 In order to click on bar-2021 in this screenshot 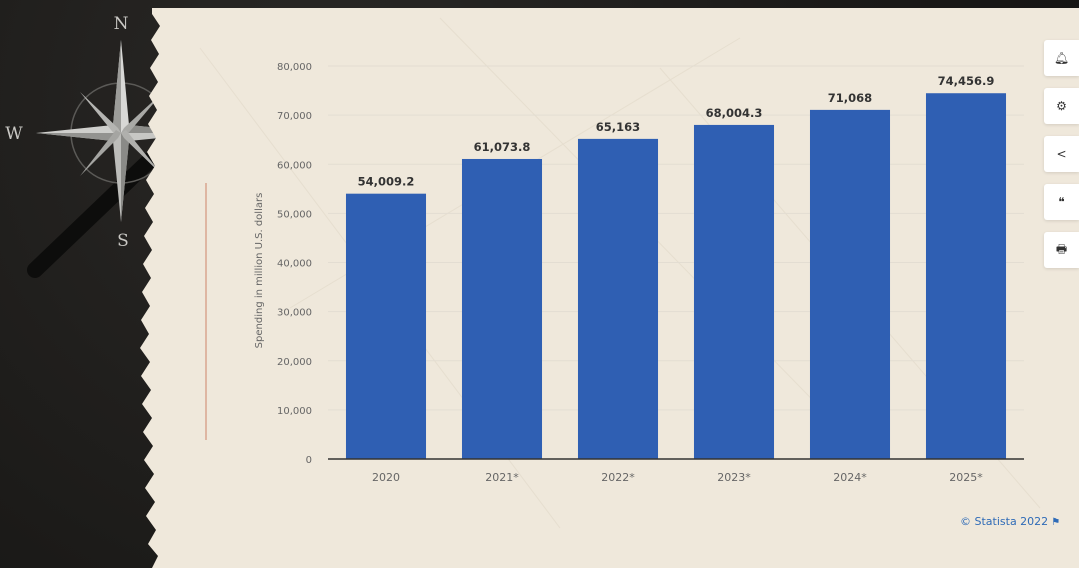, I will do `click(502, 308)`.